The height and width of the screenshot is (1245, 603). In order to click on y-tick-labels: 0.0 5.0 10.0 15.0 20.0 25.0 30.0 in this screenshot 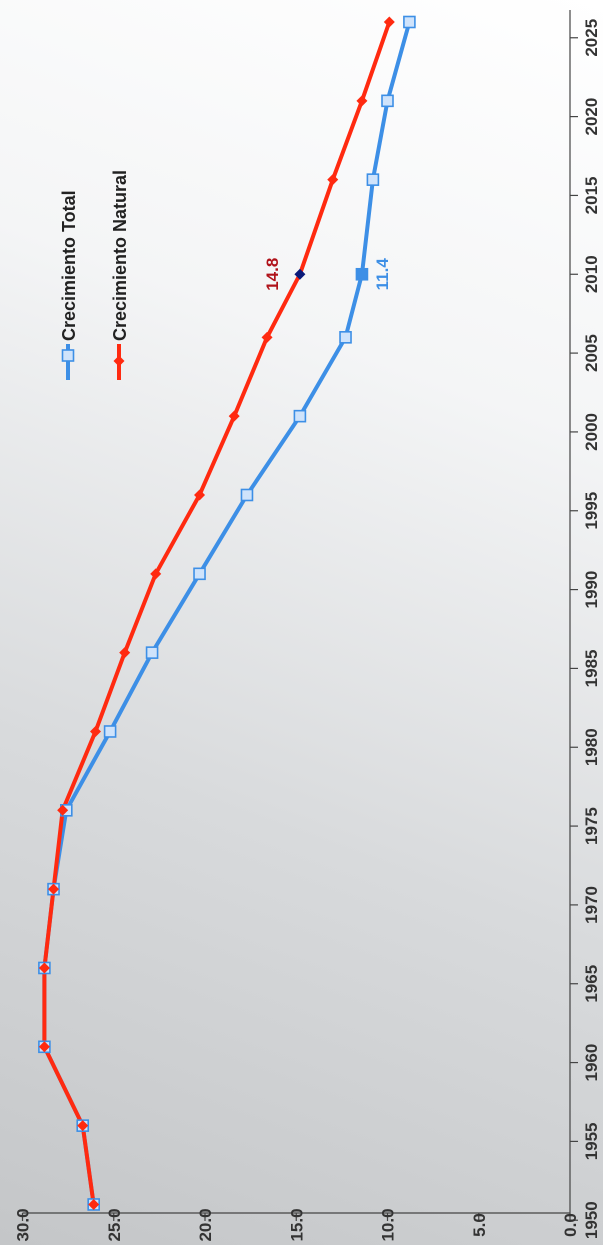, I will do `click(297, 1224)`.